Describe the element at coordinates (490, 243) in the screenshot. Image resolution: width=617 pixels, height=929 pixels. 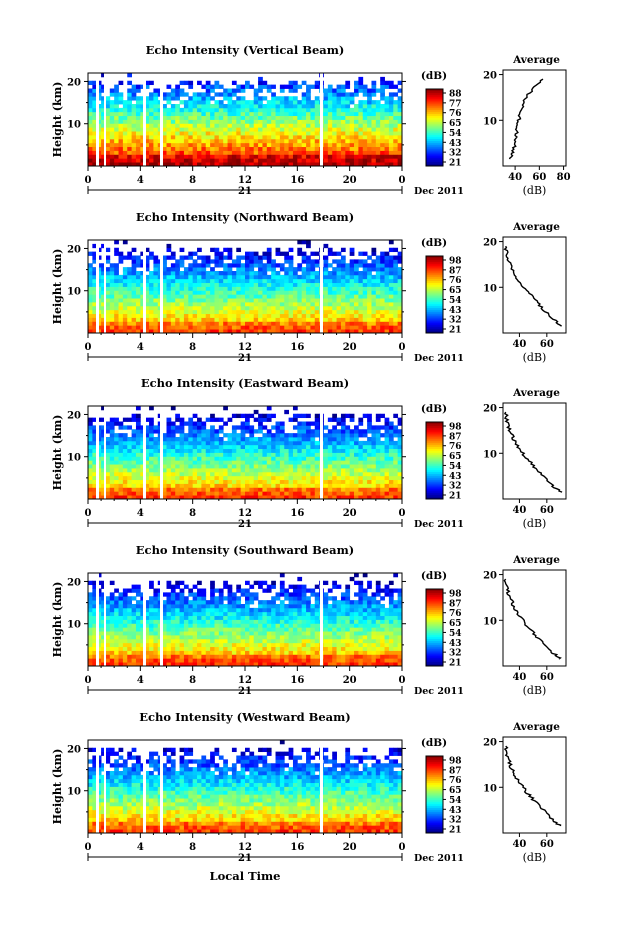
I see `profile-y-tick-label: 20` at that location.